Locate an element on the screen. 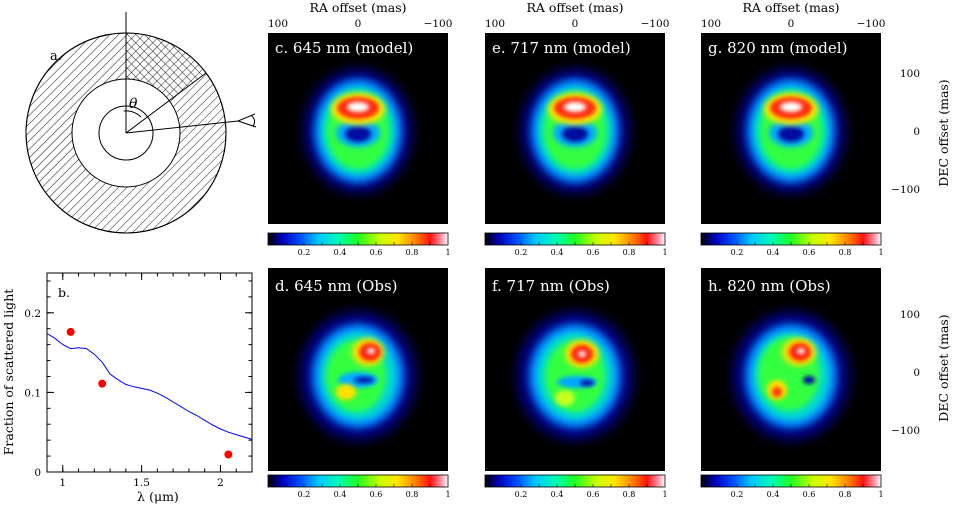 Image resolution: width=953 pixels, height=507 pixels. panel-label: f. 717 nm (Obs) is located at coordinates (551, 286).